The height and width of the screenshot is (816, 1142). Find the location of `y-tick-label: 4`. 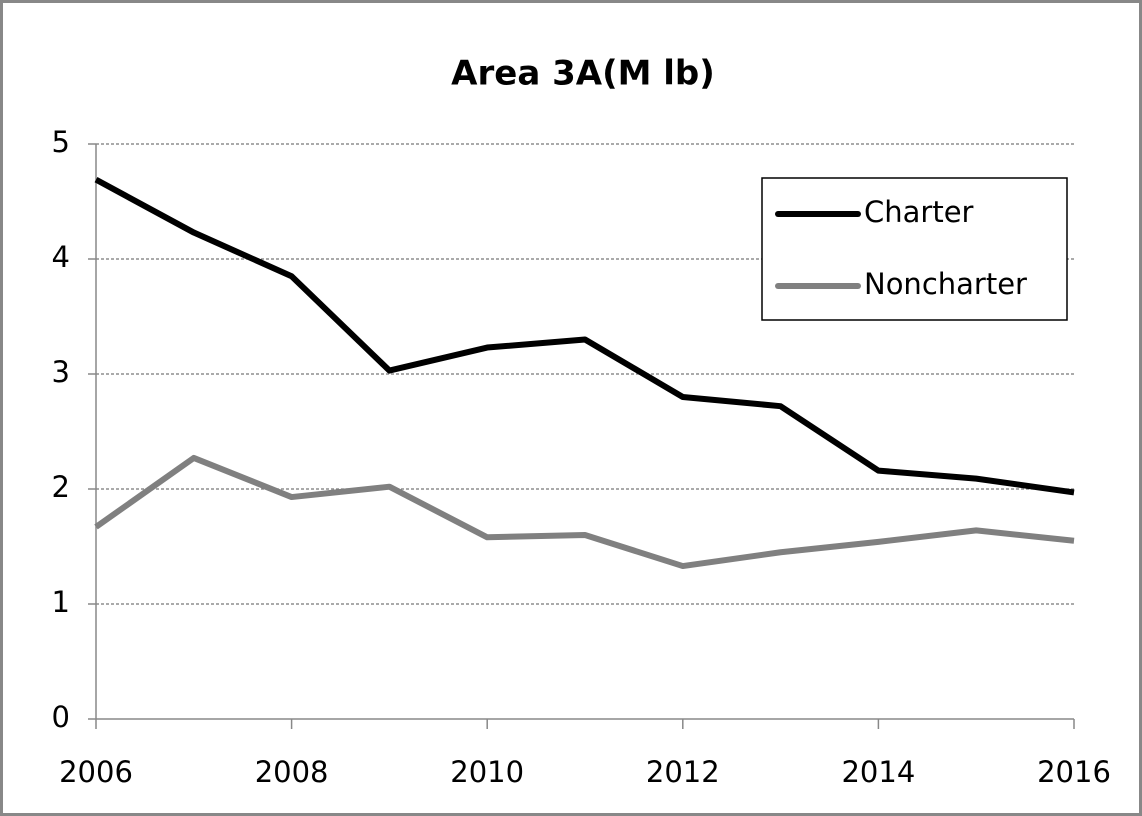

y-tick-label: 4 is located at coordinates (61, 257).